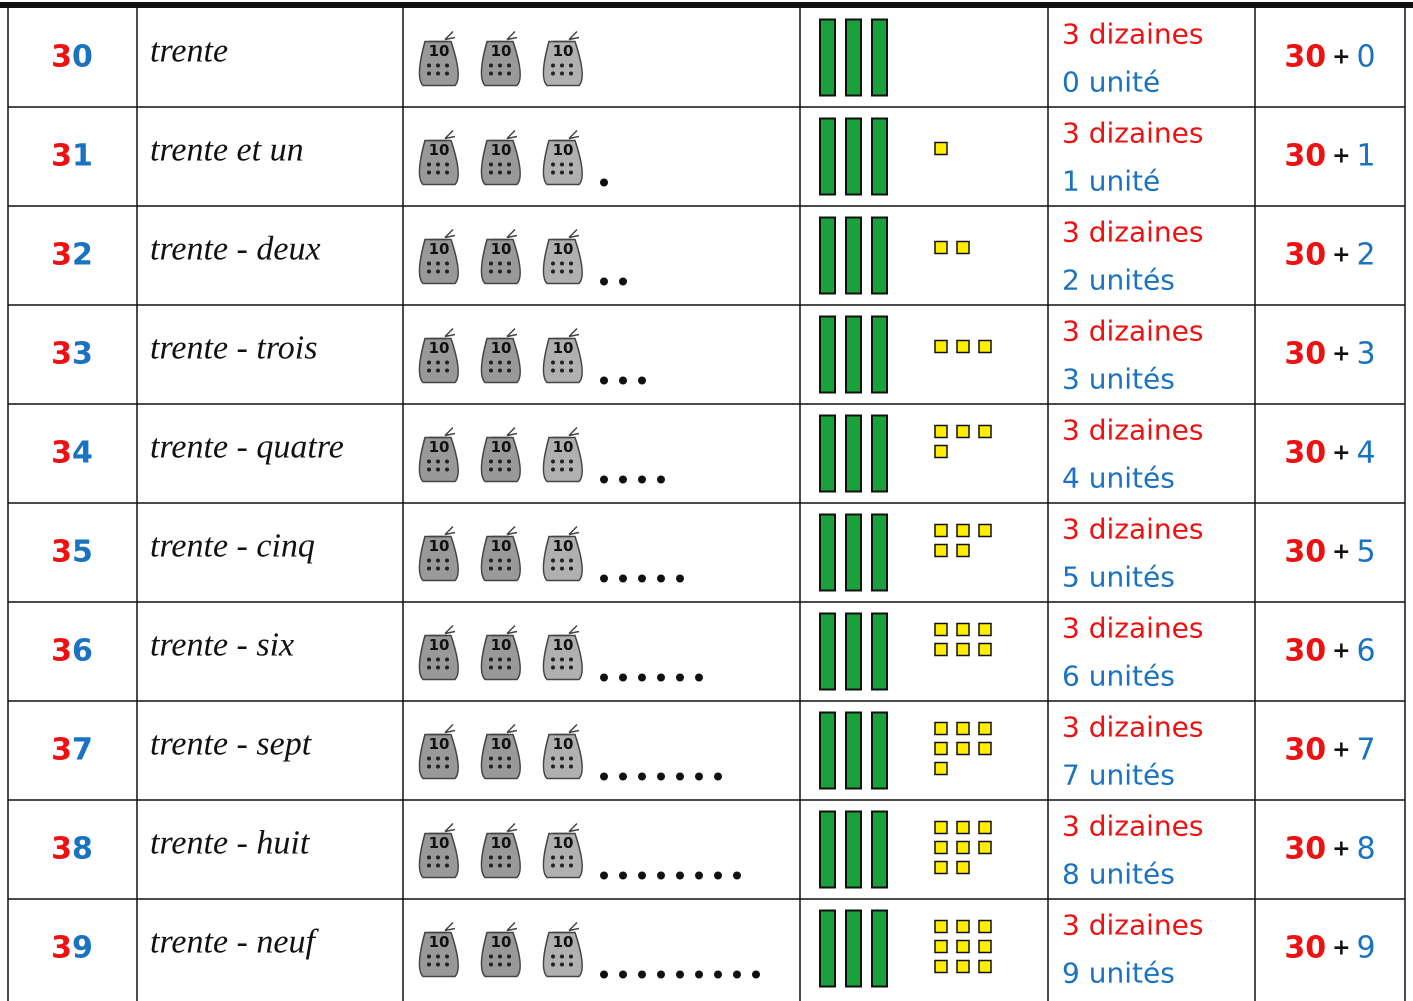 Image resolution: width=1413 pixels, height=1001 pixels. Describe the element at coordinates (82, 254) in the screenshot. I see `number-units: 2` at that location.